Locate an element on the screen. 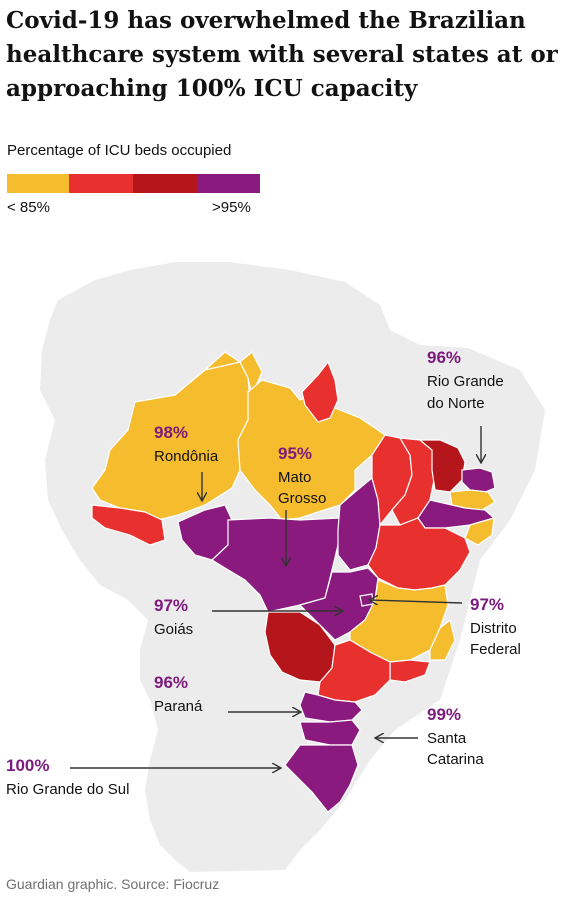 The height and width of the screenshot is (900, 572). legend-color-bar is located at coordinates (133, 183).